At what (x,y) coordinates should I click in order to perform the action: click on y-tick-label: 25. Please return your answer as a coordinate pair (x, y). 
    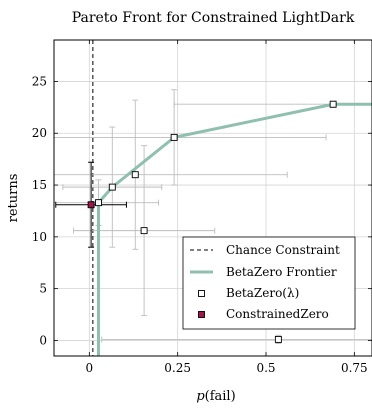
    Looking at the image, I should click on (39, 81).